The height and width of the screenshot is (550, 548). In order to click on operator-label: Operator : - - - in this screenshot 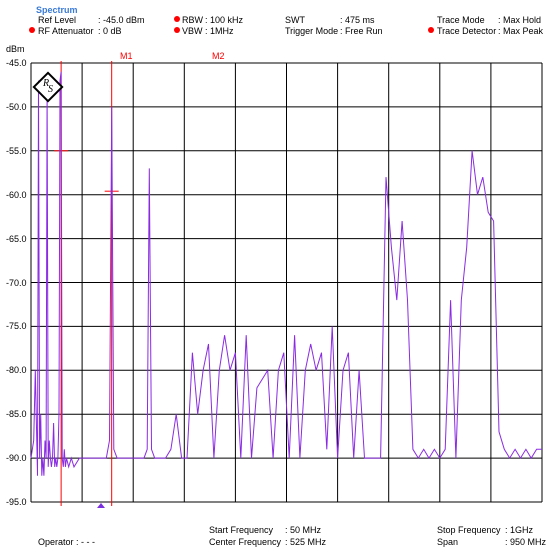, I will do `click(67, 542)`.